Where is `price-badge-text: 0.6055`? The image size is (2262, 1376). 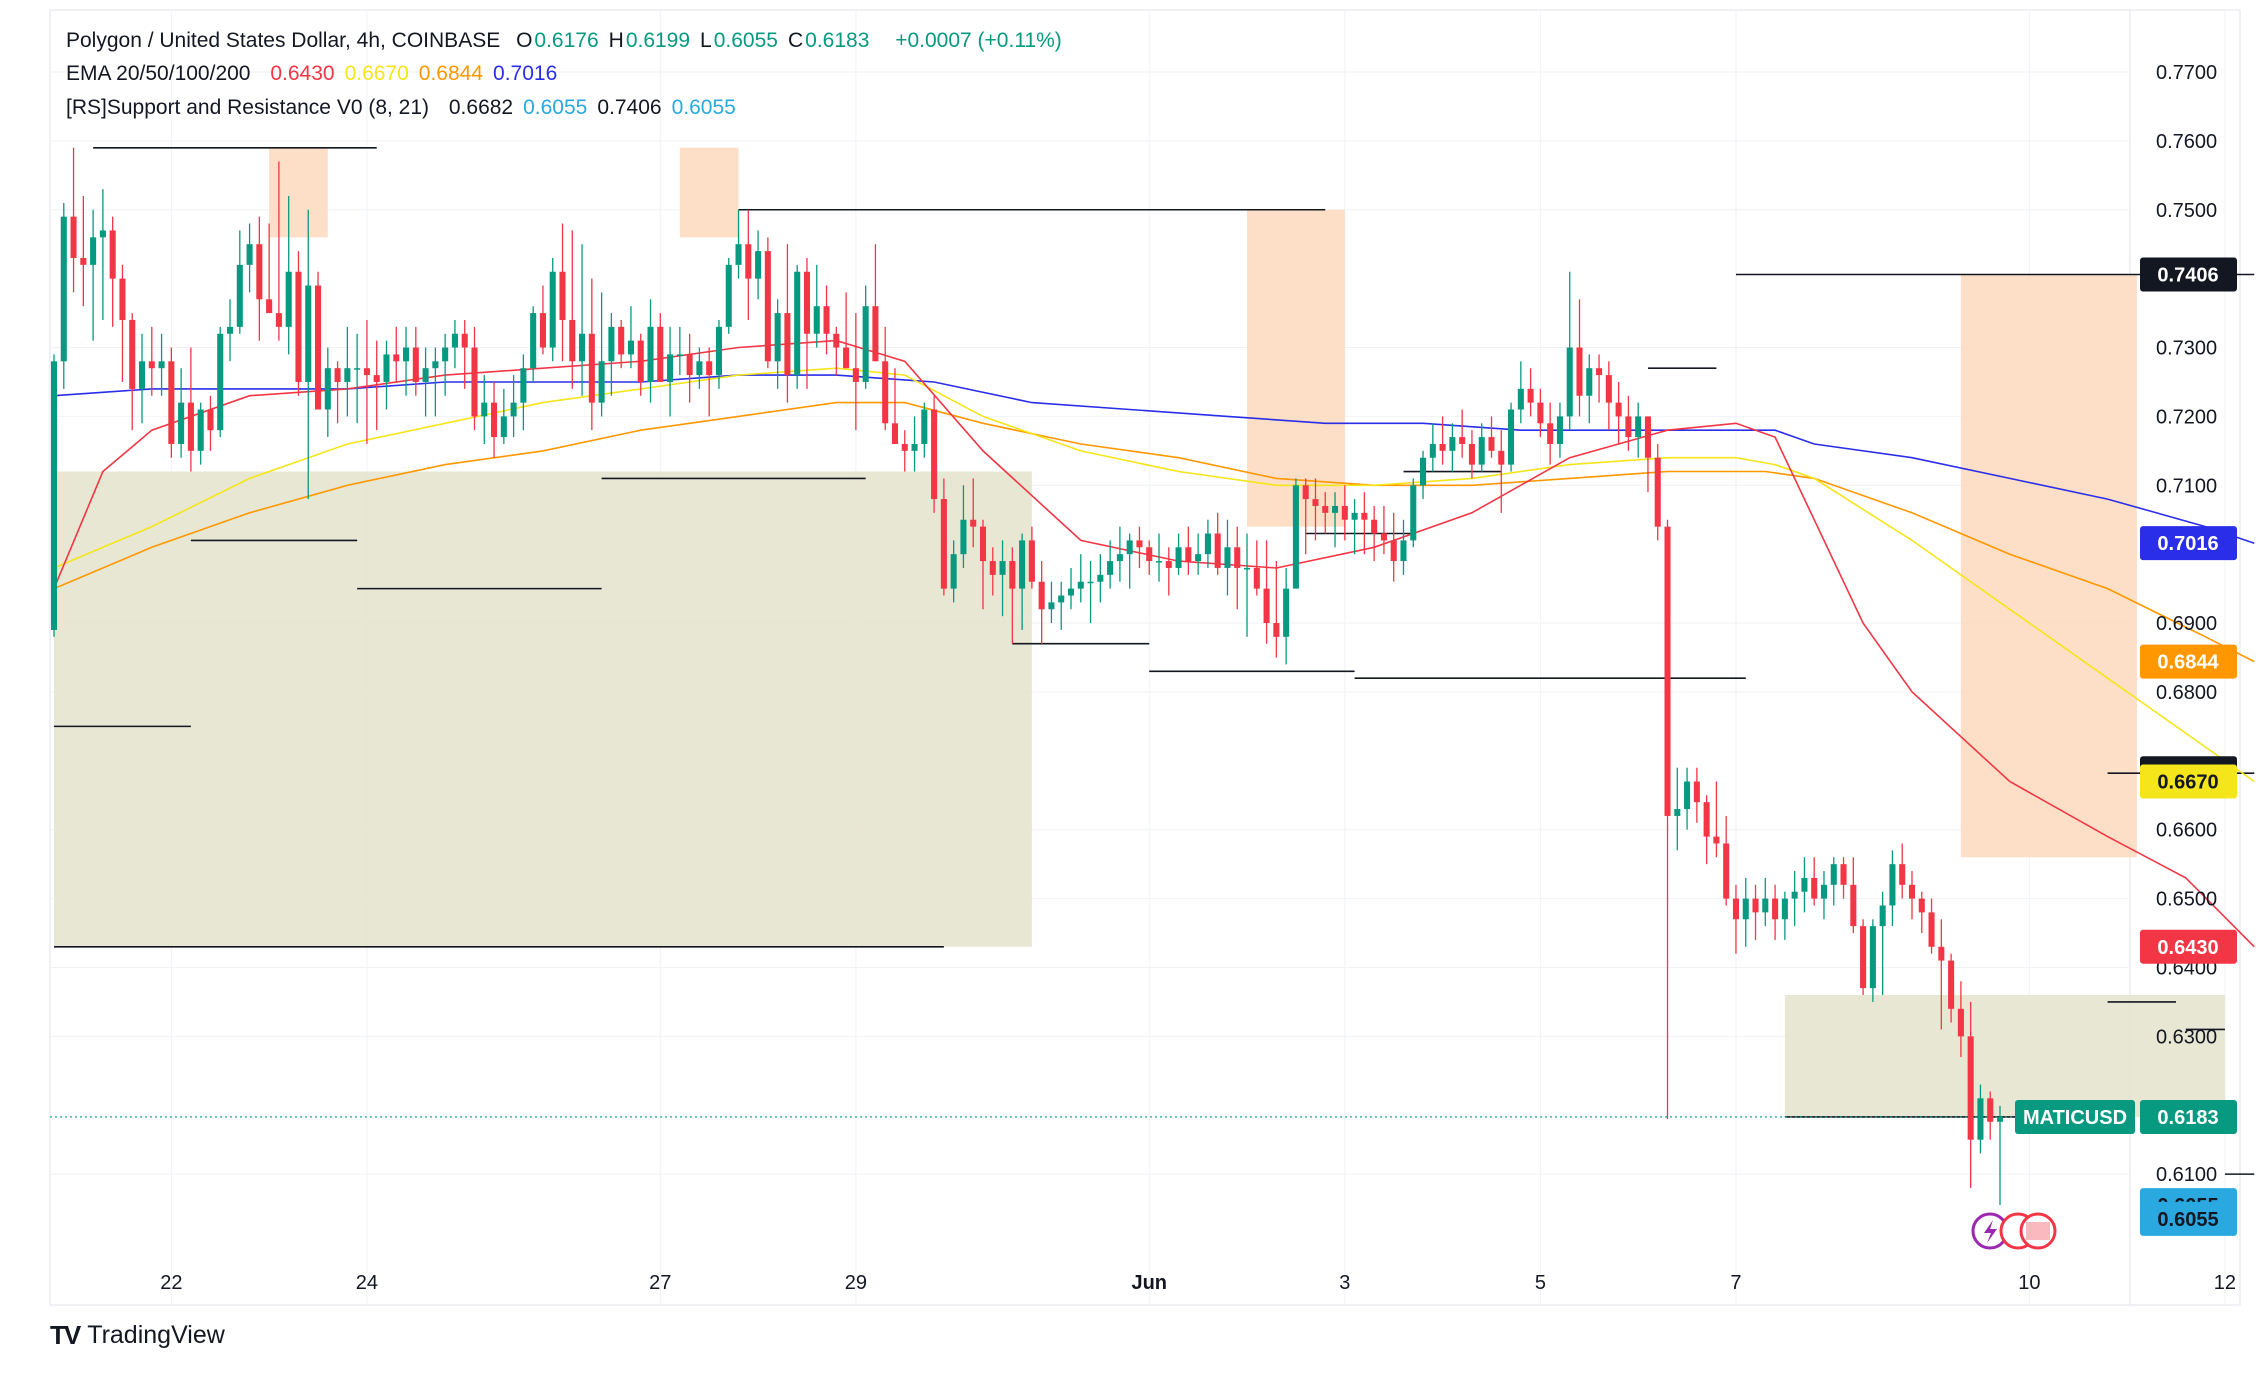
price-badge-text: 0.6055 is located at coordinates (2187, 1220).